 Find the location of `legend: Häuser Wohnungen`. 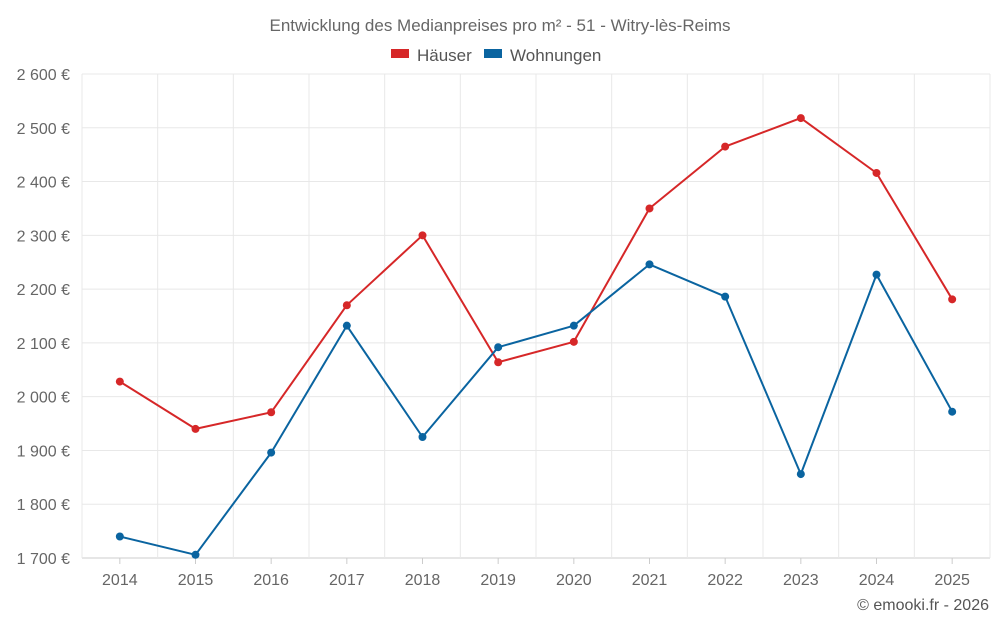

legend: Häuser Wohnungen is located at coordinates (496, 55).